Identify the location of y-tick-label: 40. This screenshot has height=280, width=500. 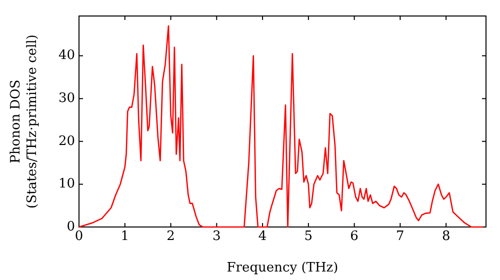
(66, 56).